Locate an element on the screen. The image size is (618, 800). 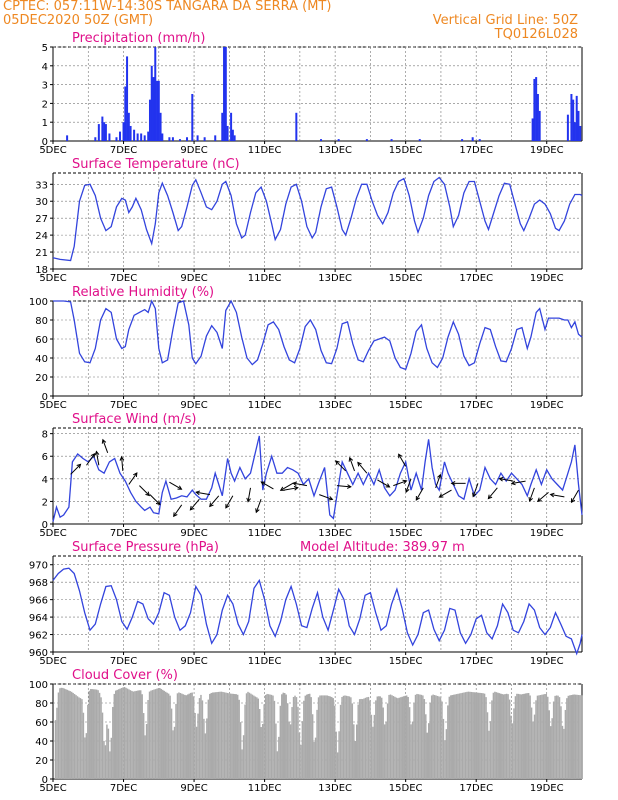
y-tick-label: 60 is located at coordinates (41, 723).